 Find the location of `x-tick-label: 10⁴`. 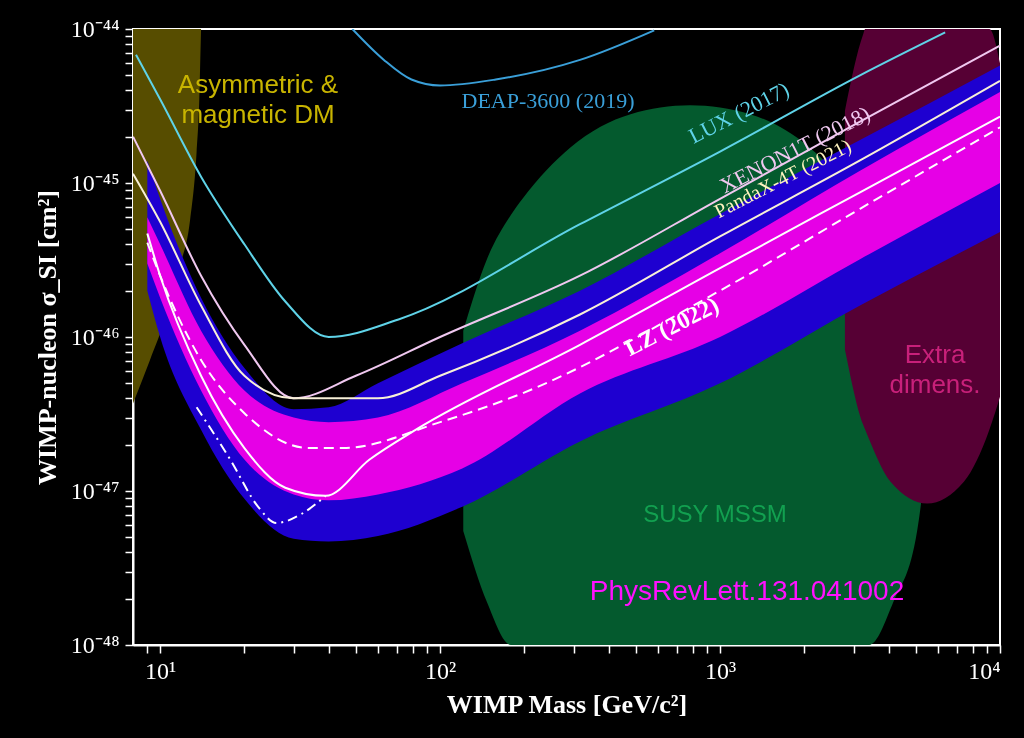

x-tick-label: 10⁴ is located at coordinates (984, 670).